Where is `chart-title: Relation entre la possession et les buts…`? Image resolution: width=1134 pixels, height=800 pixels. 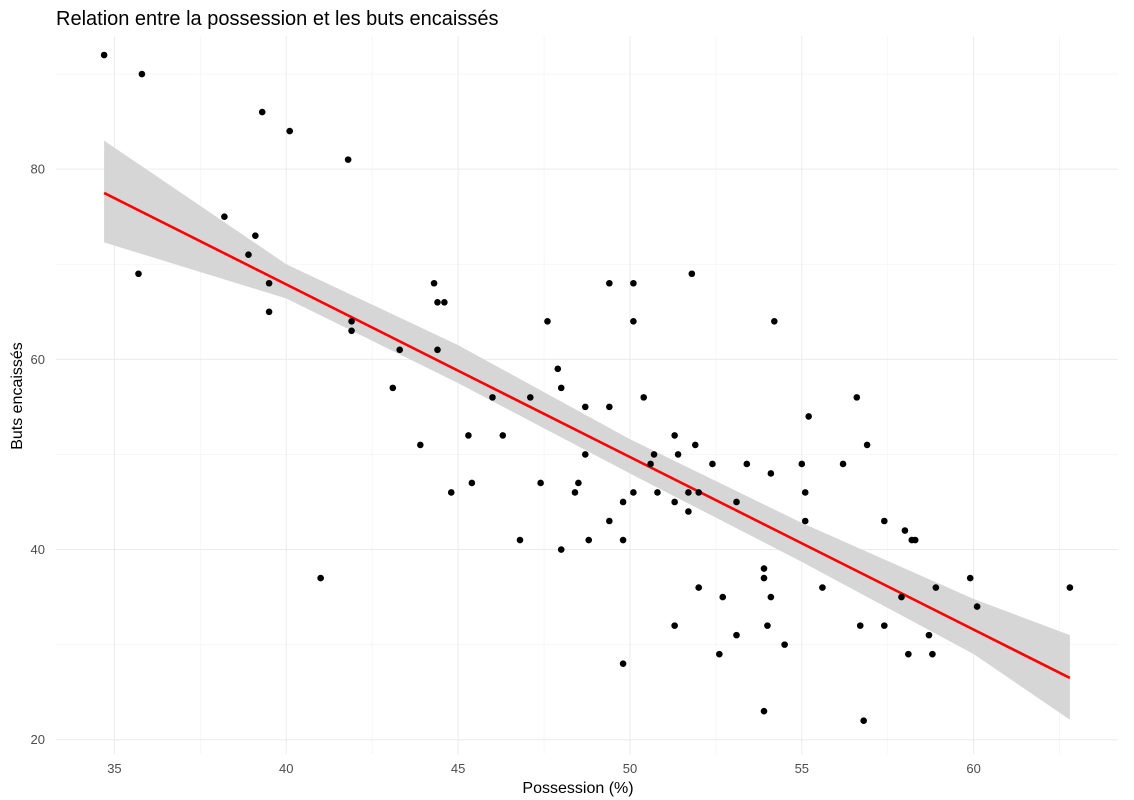 chart-title: Relation entre la possession et les buts… is located at coordinates (277, 19).